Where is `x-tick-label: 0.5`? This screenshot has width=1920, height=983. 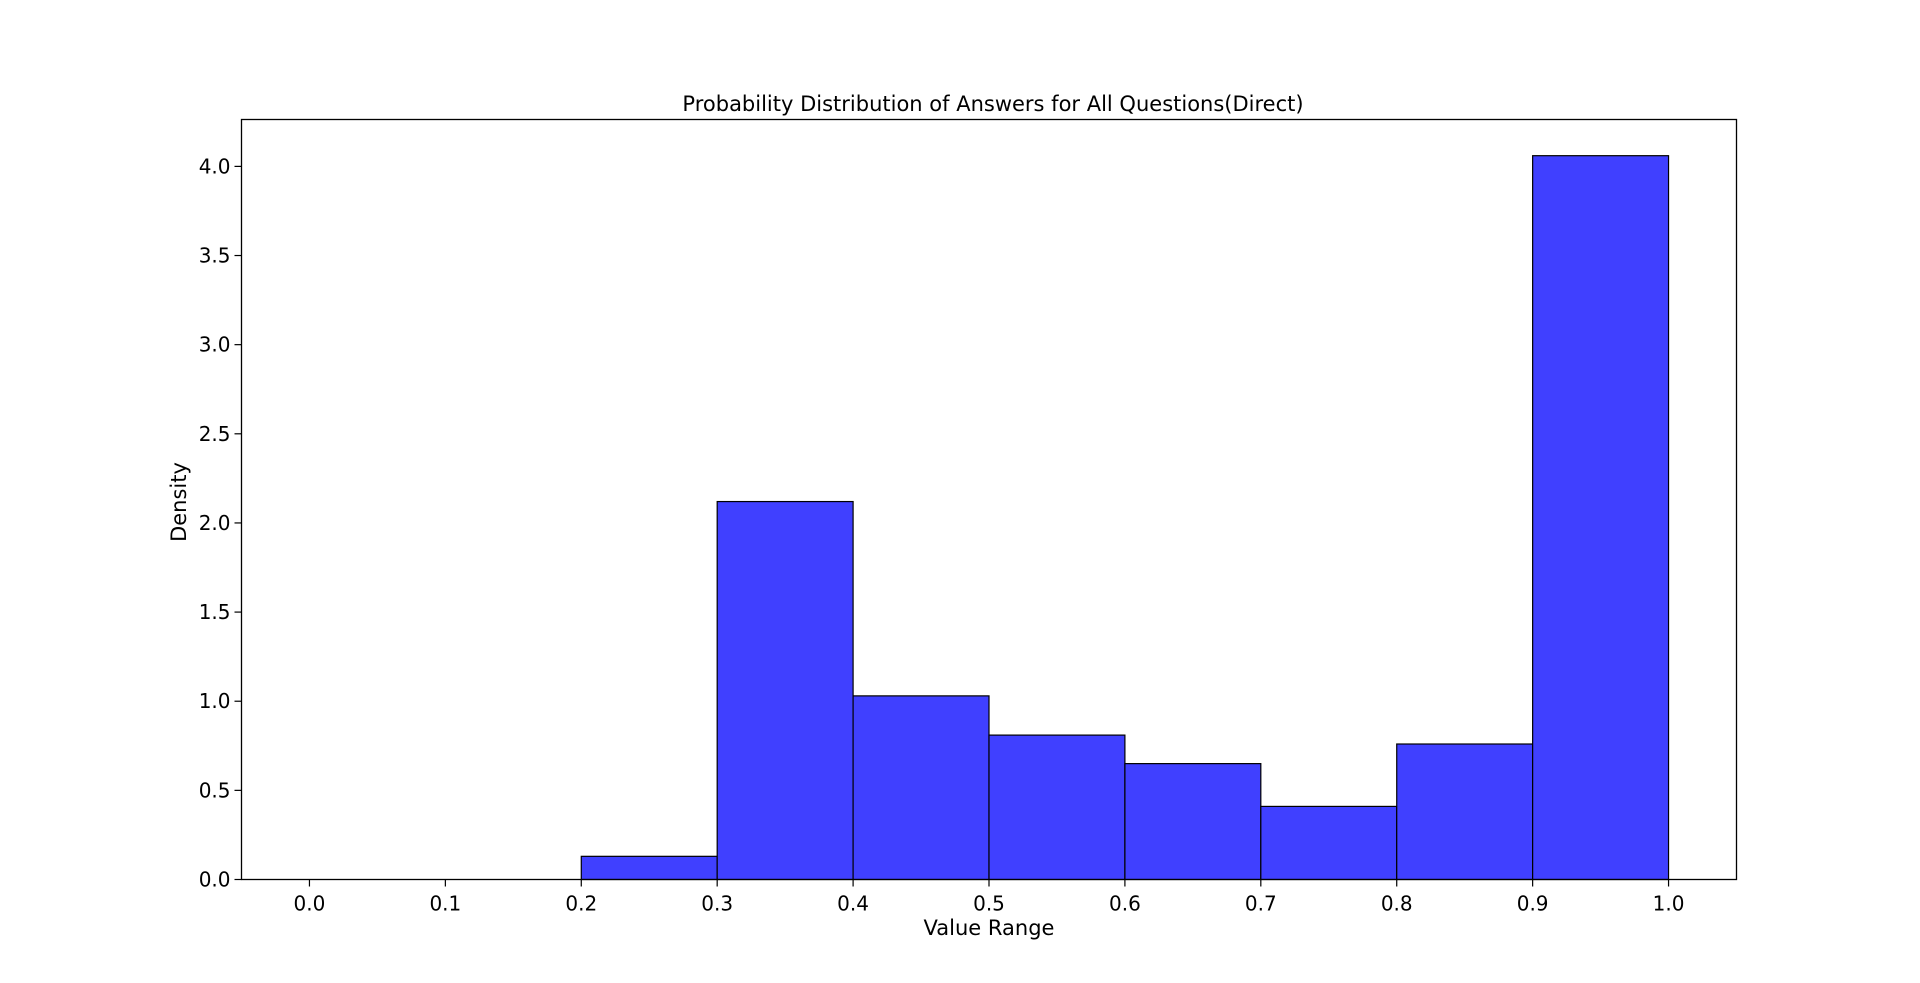
x-tick-label: 0.5 is located at coordinates (989, 904).